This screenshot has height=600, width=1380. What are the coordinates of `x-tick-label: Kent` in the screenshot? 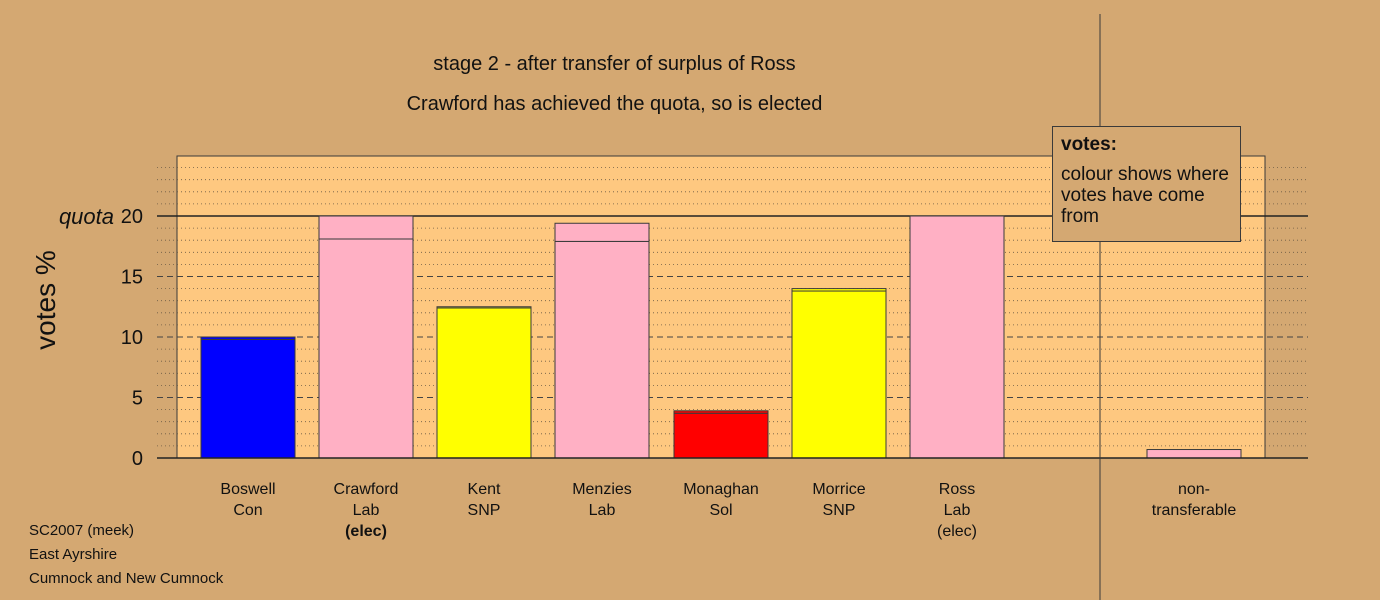 It's located at (484, 489).